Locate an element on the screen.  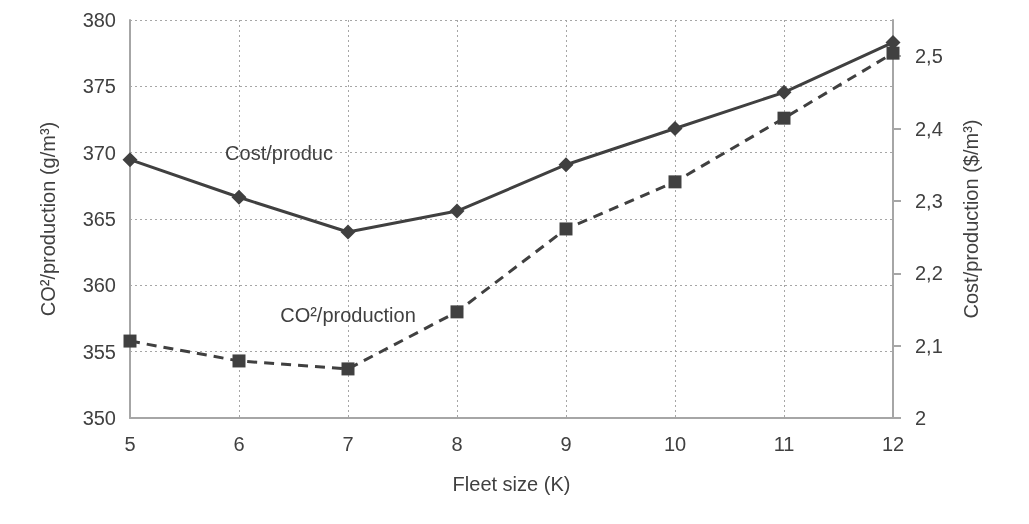
y2-tick-label: 2,5 is located at coordinates (929, 56).